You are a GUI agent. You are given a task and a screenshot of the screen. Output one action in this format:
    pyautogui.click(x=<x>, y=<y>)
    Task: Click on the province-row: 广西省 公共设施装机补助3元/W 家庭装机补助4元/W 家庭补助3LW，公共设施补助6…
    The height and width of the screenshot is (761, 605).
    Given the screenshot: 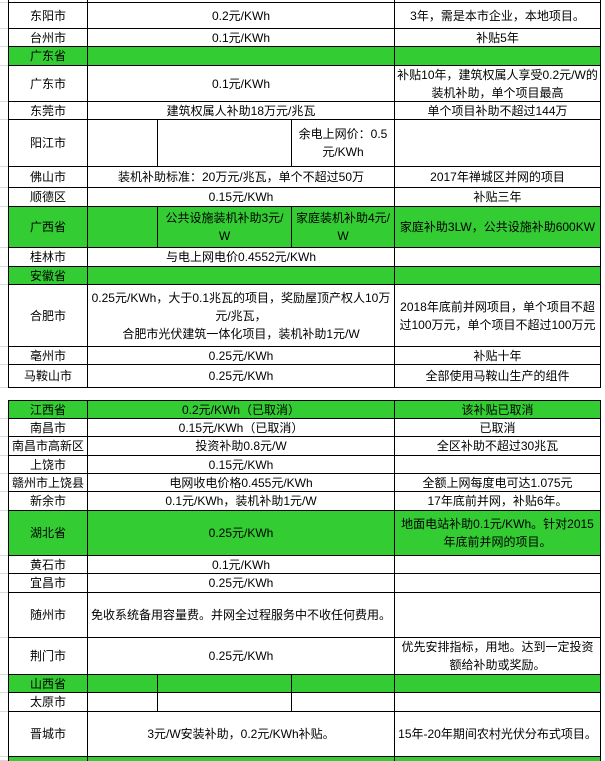 What is the action you would take?
    pyautogui.click(x=302, y=227)
    